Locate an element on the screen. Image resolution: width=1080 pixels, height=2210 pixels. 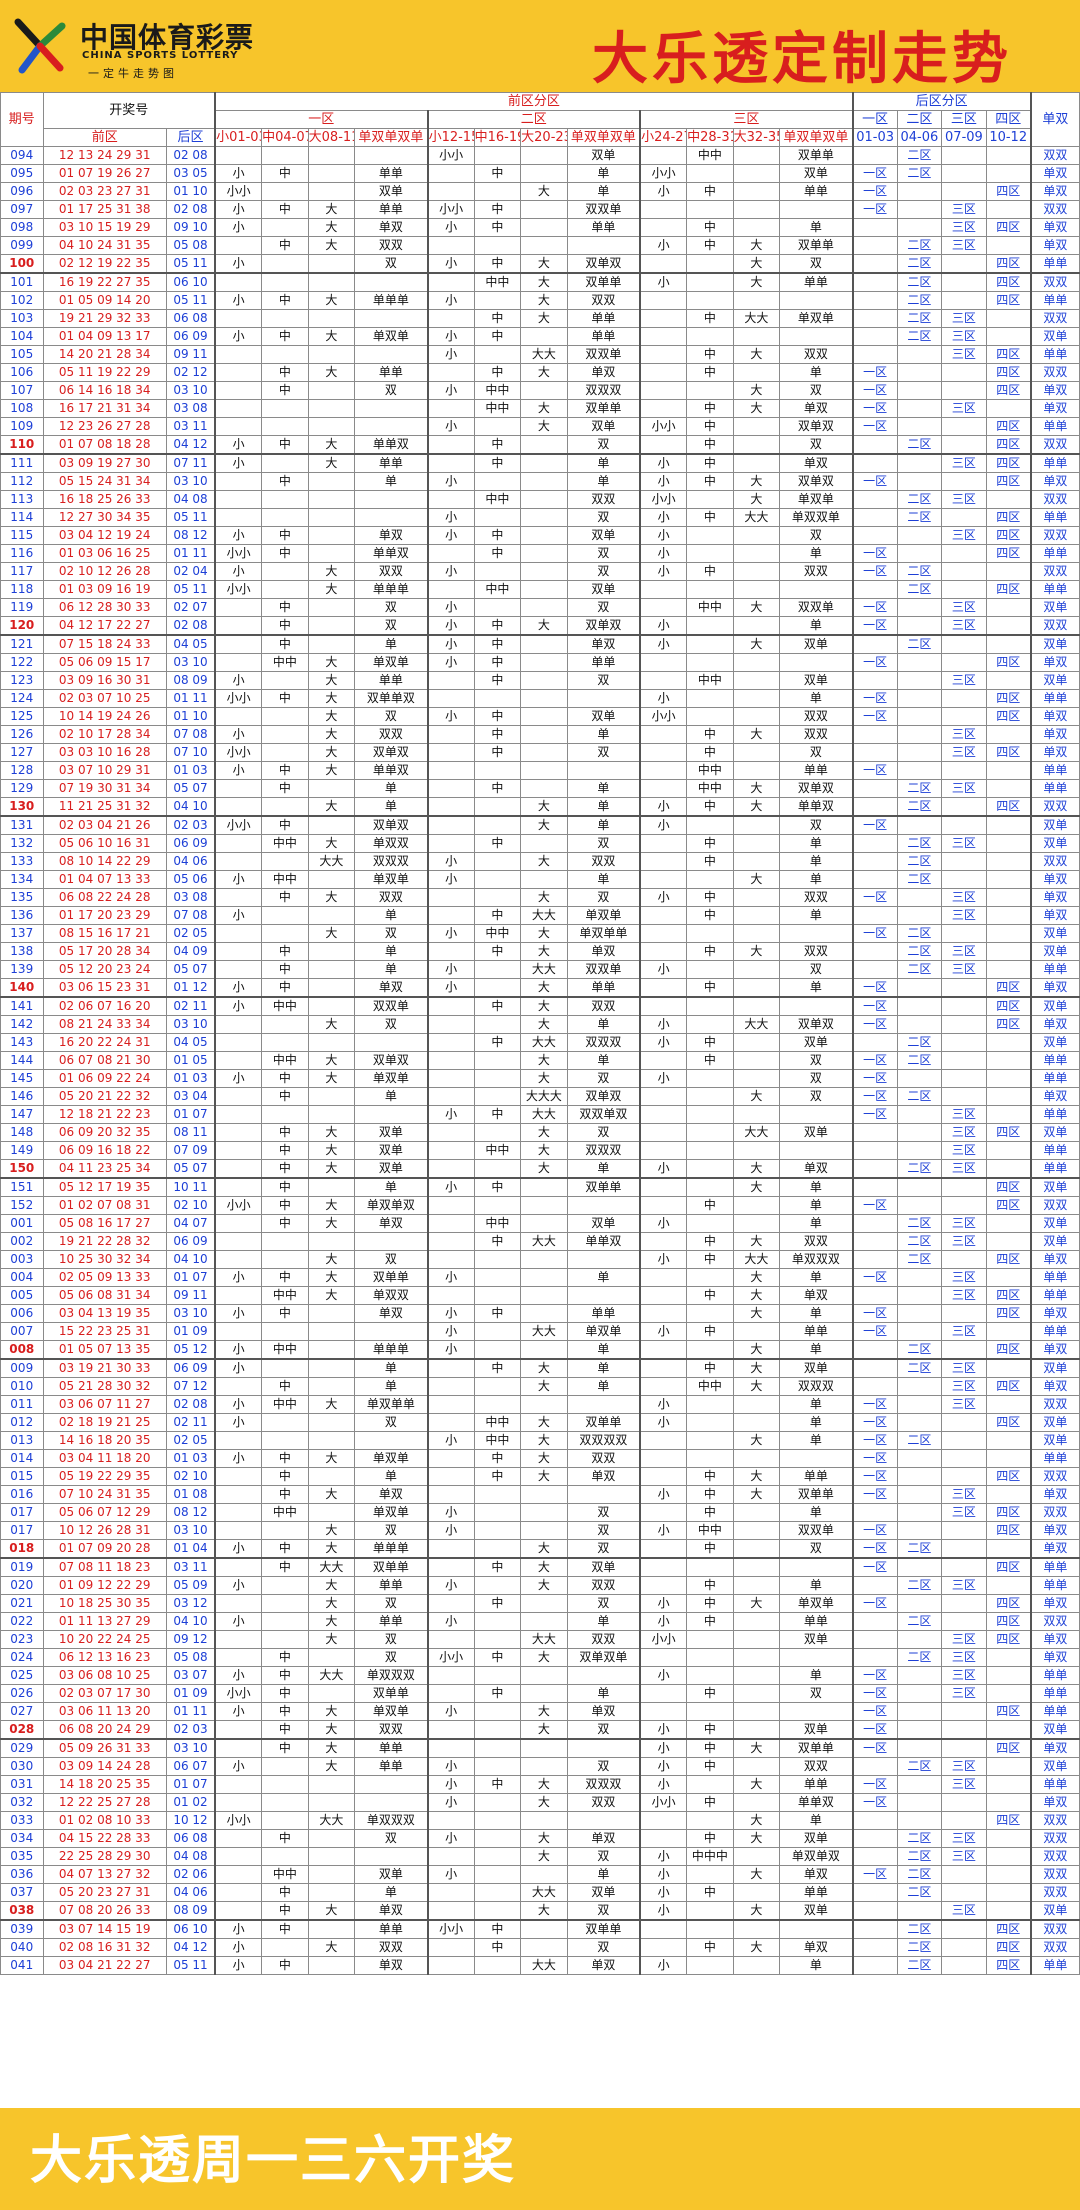
table-row: 094 12 13 24 29 31 02 08 小小 双单 中中 双单单 二区 双双 is located at coordinates (540, 155).